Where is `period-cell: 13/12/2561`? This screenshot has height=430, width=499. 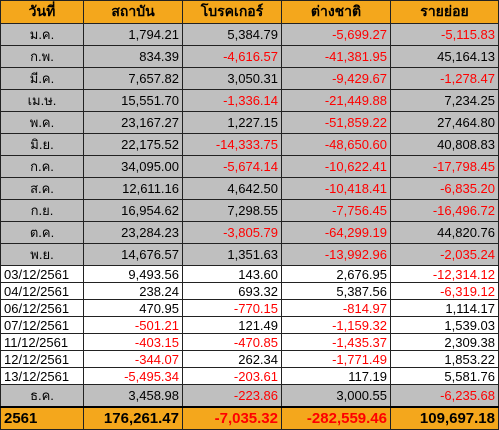 period-cell: 13/12/2561 is located at coordinates (42, 376).